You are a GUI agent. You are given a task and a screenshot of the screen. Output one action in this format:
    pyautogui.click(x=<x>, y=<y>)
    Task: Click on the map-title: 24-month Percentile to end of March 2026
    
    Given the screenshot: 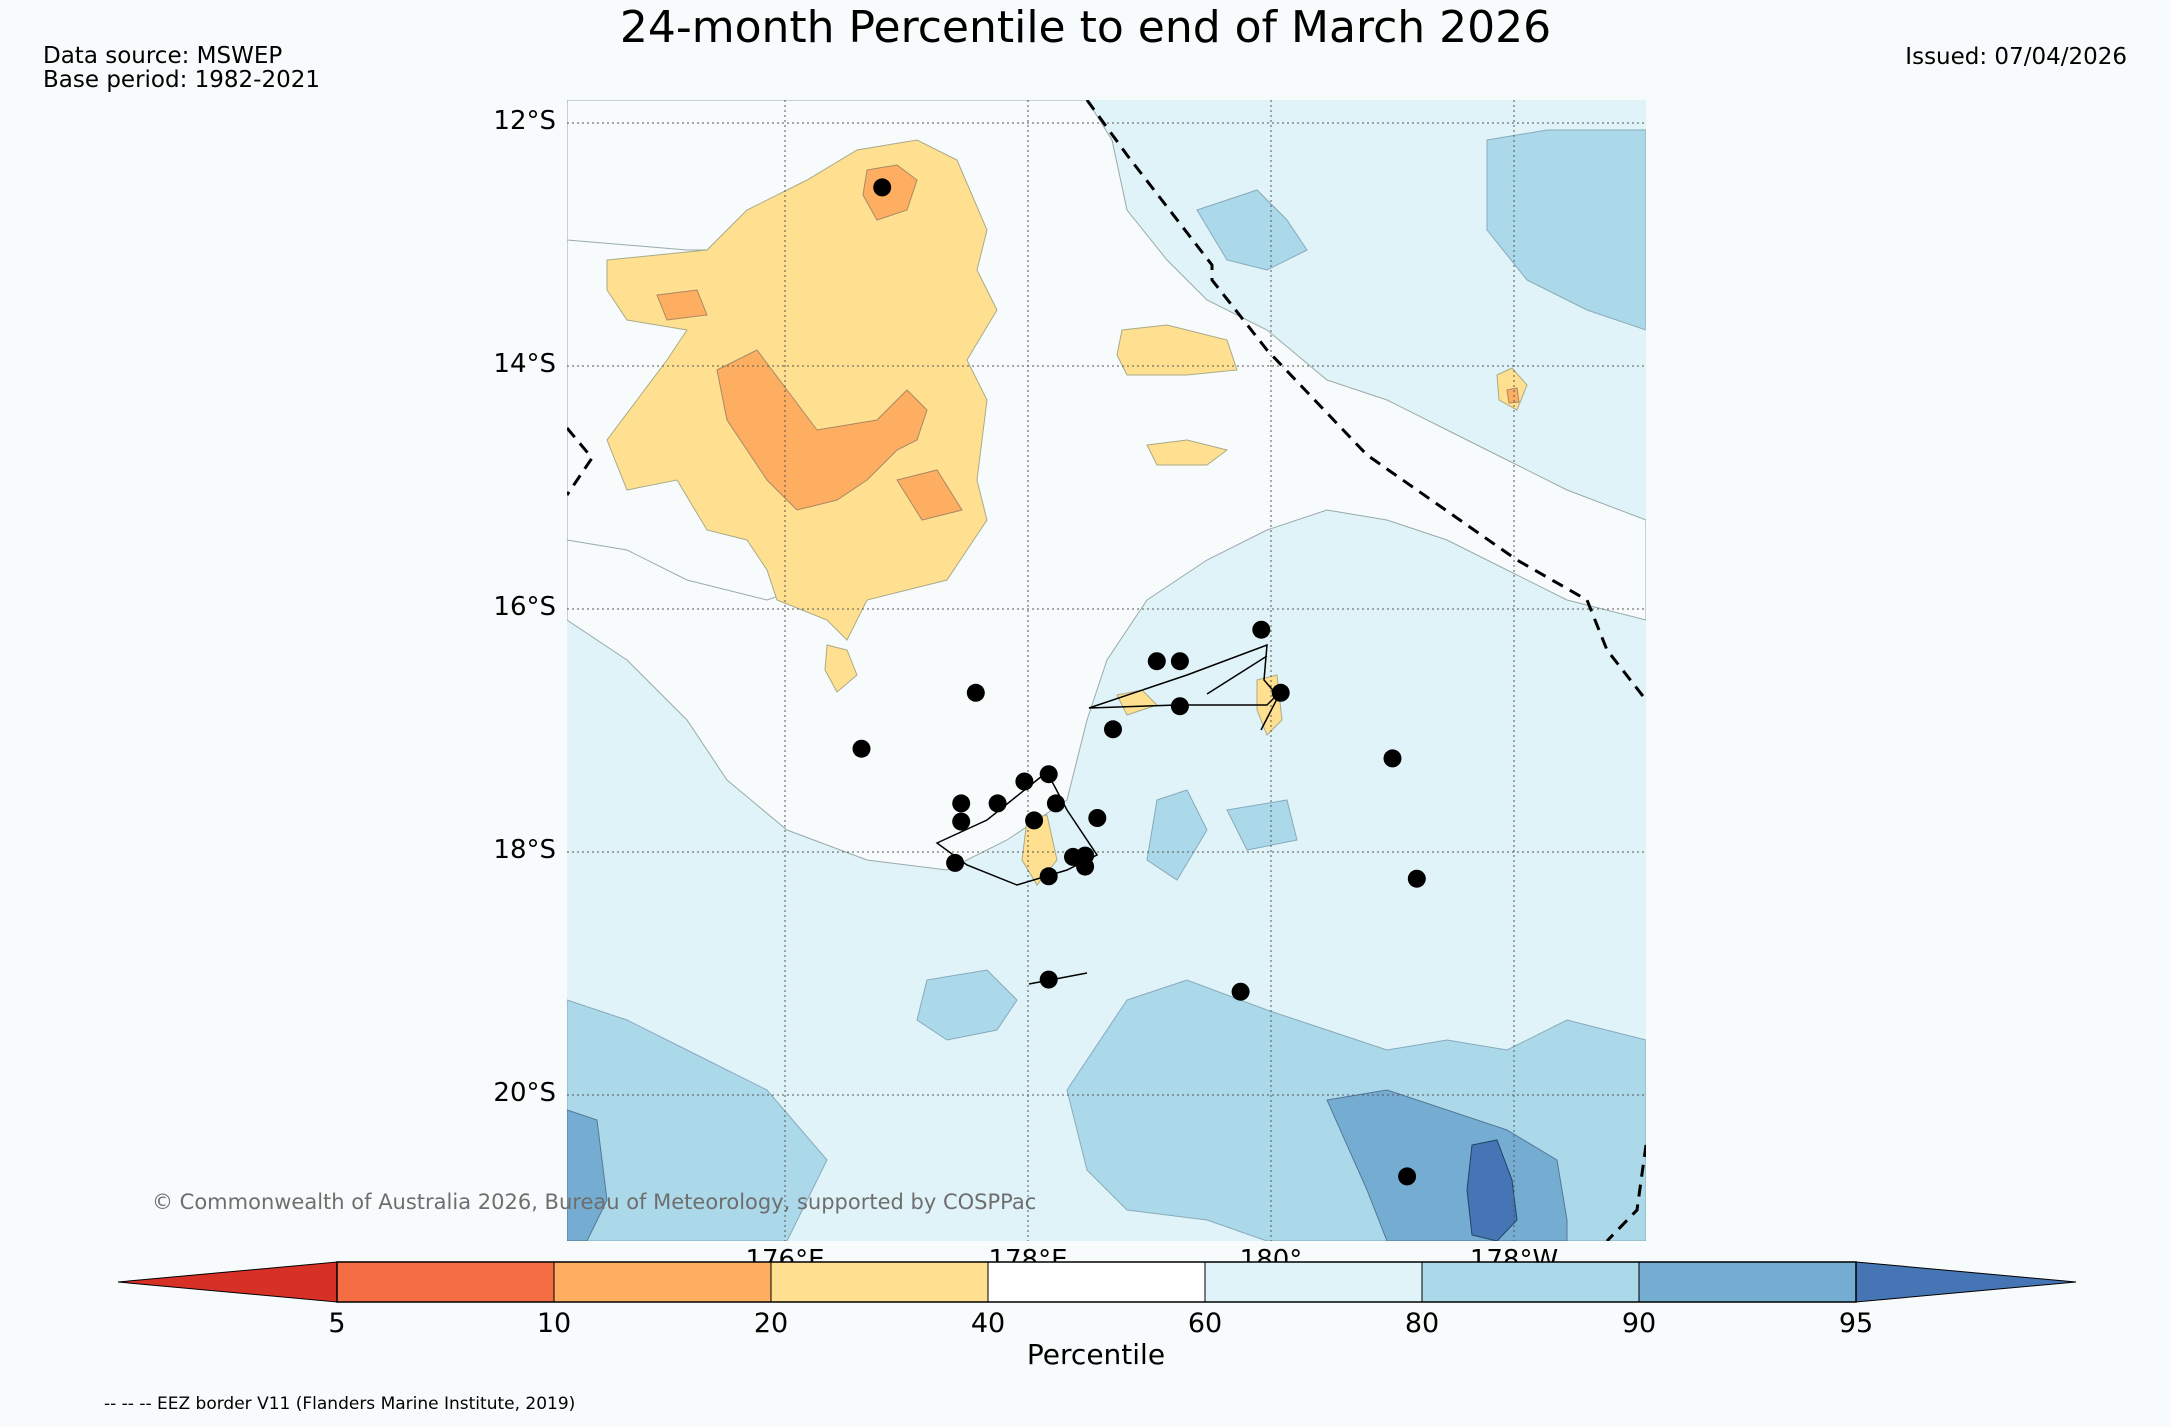 What is the action you would take?
    pyautogui.click(x=1085, y=27)
    